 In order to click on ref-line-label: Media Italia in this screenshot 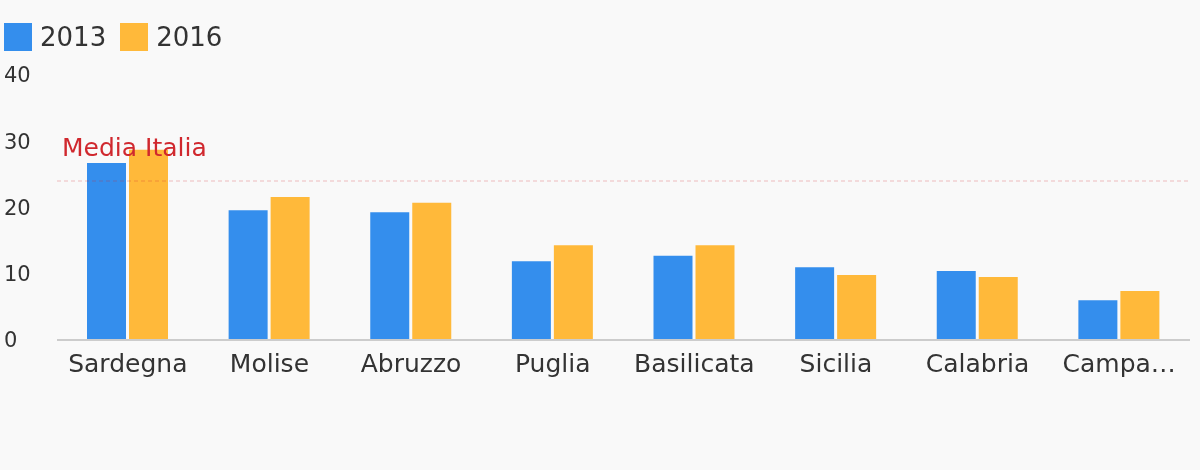, I will do `click(134, 147)`.